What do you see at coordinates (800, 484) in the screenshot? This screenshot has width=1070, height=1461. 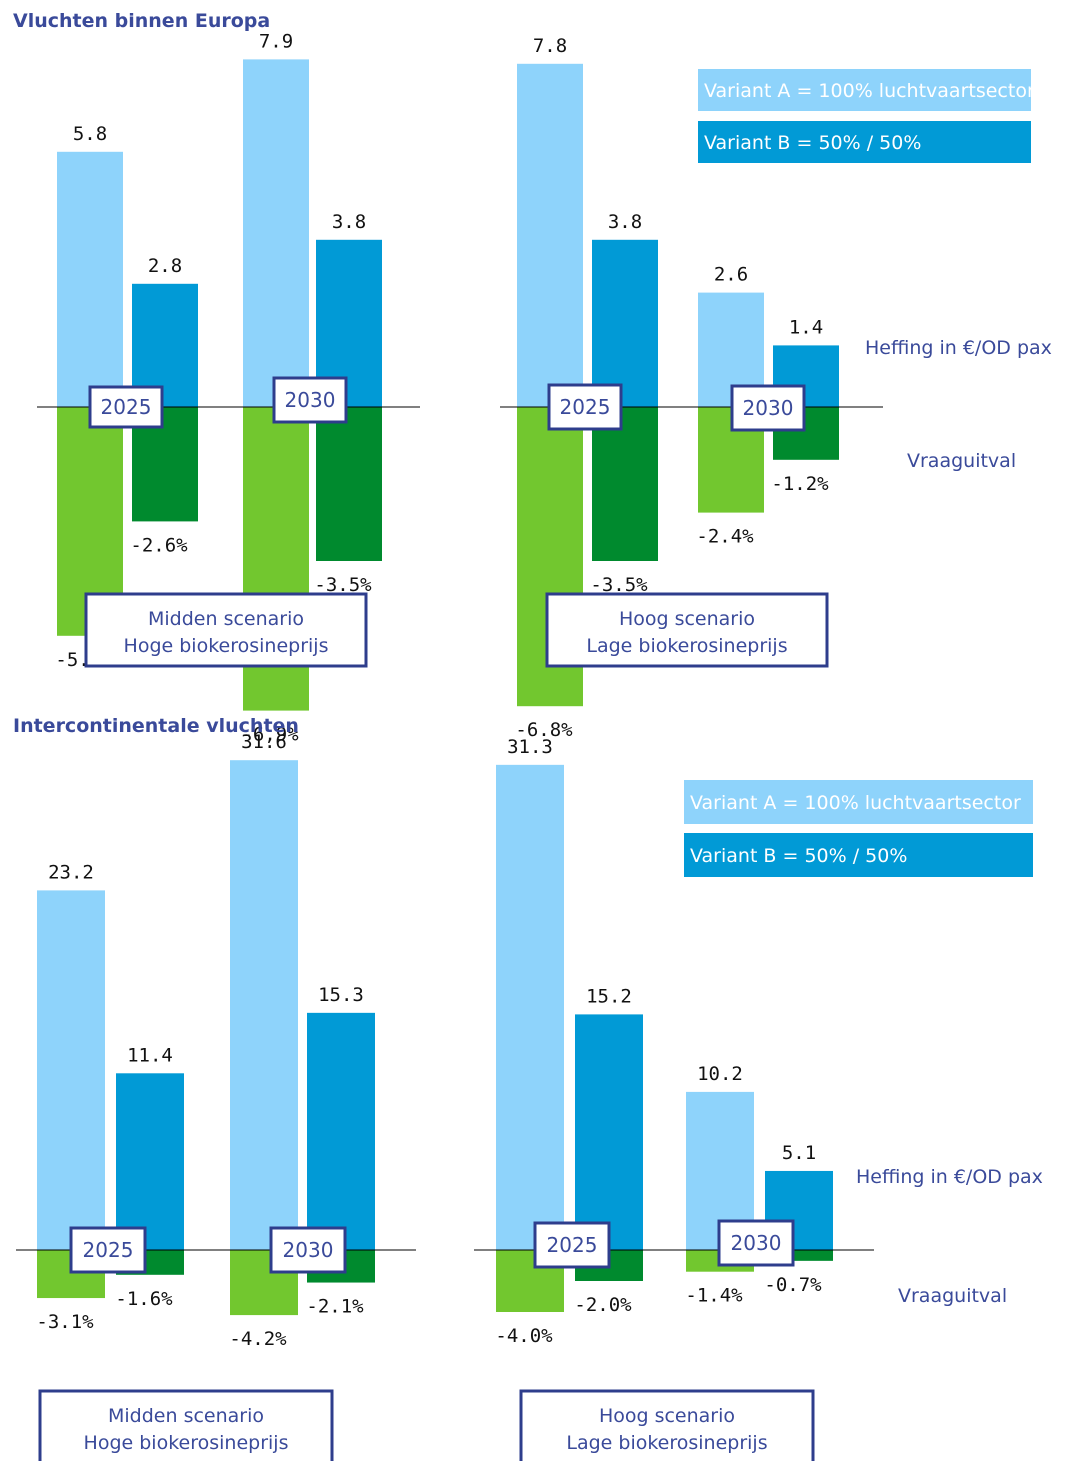 I see `vraaguitval-value-label: -1.2%` at bounding box center [800, 484].